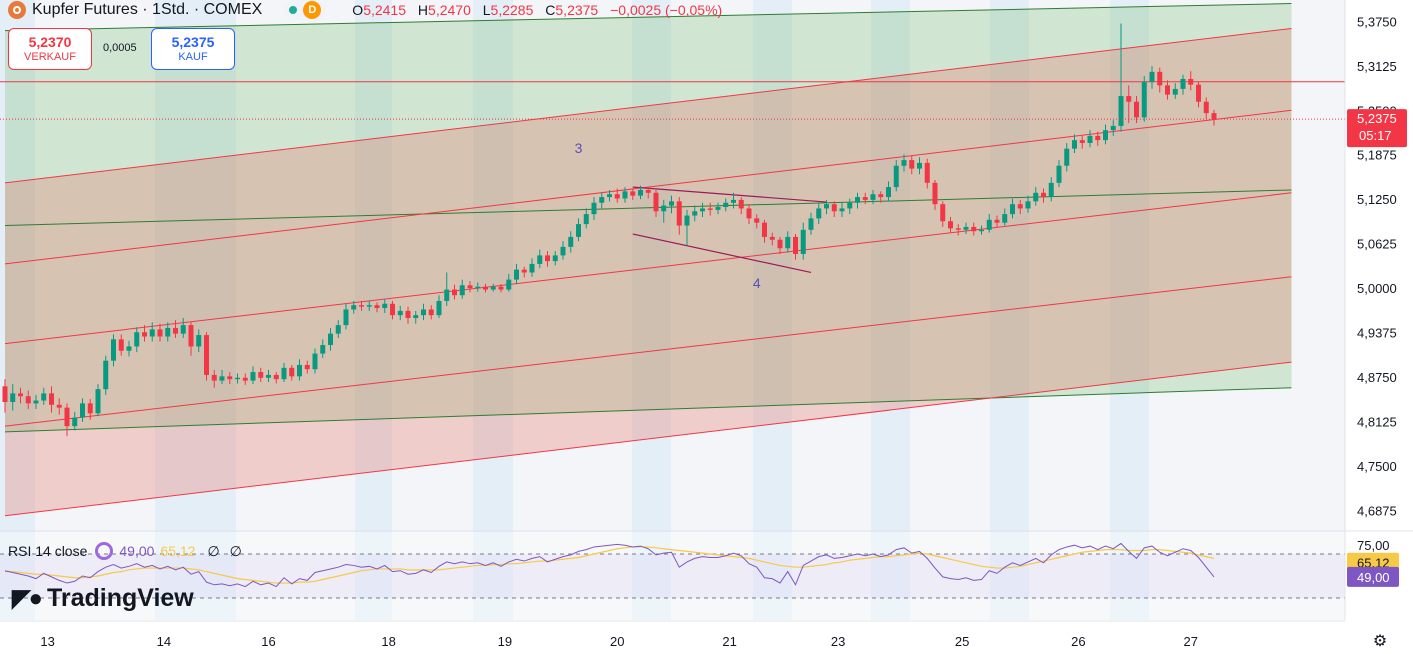 The image size is (1413, 654). Describe the element at coordinates (505, 641) in the screenshot. I see `time-tick-label: 19` at that location.